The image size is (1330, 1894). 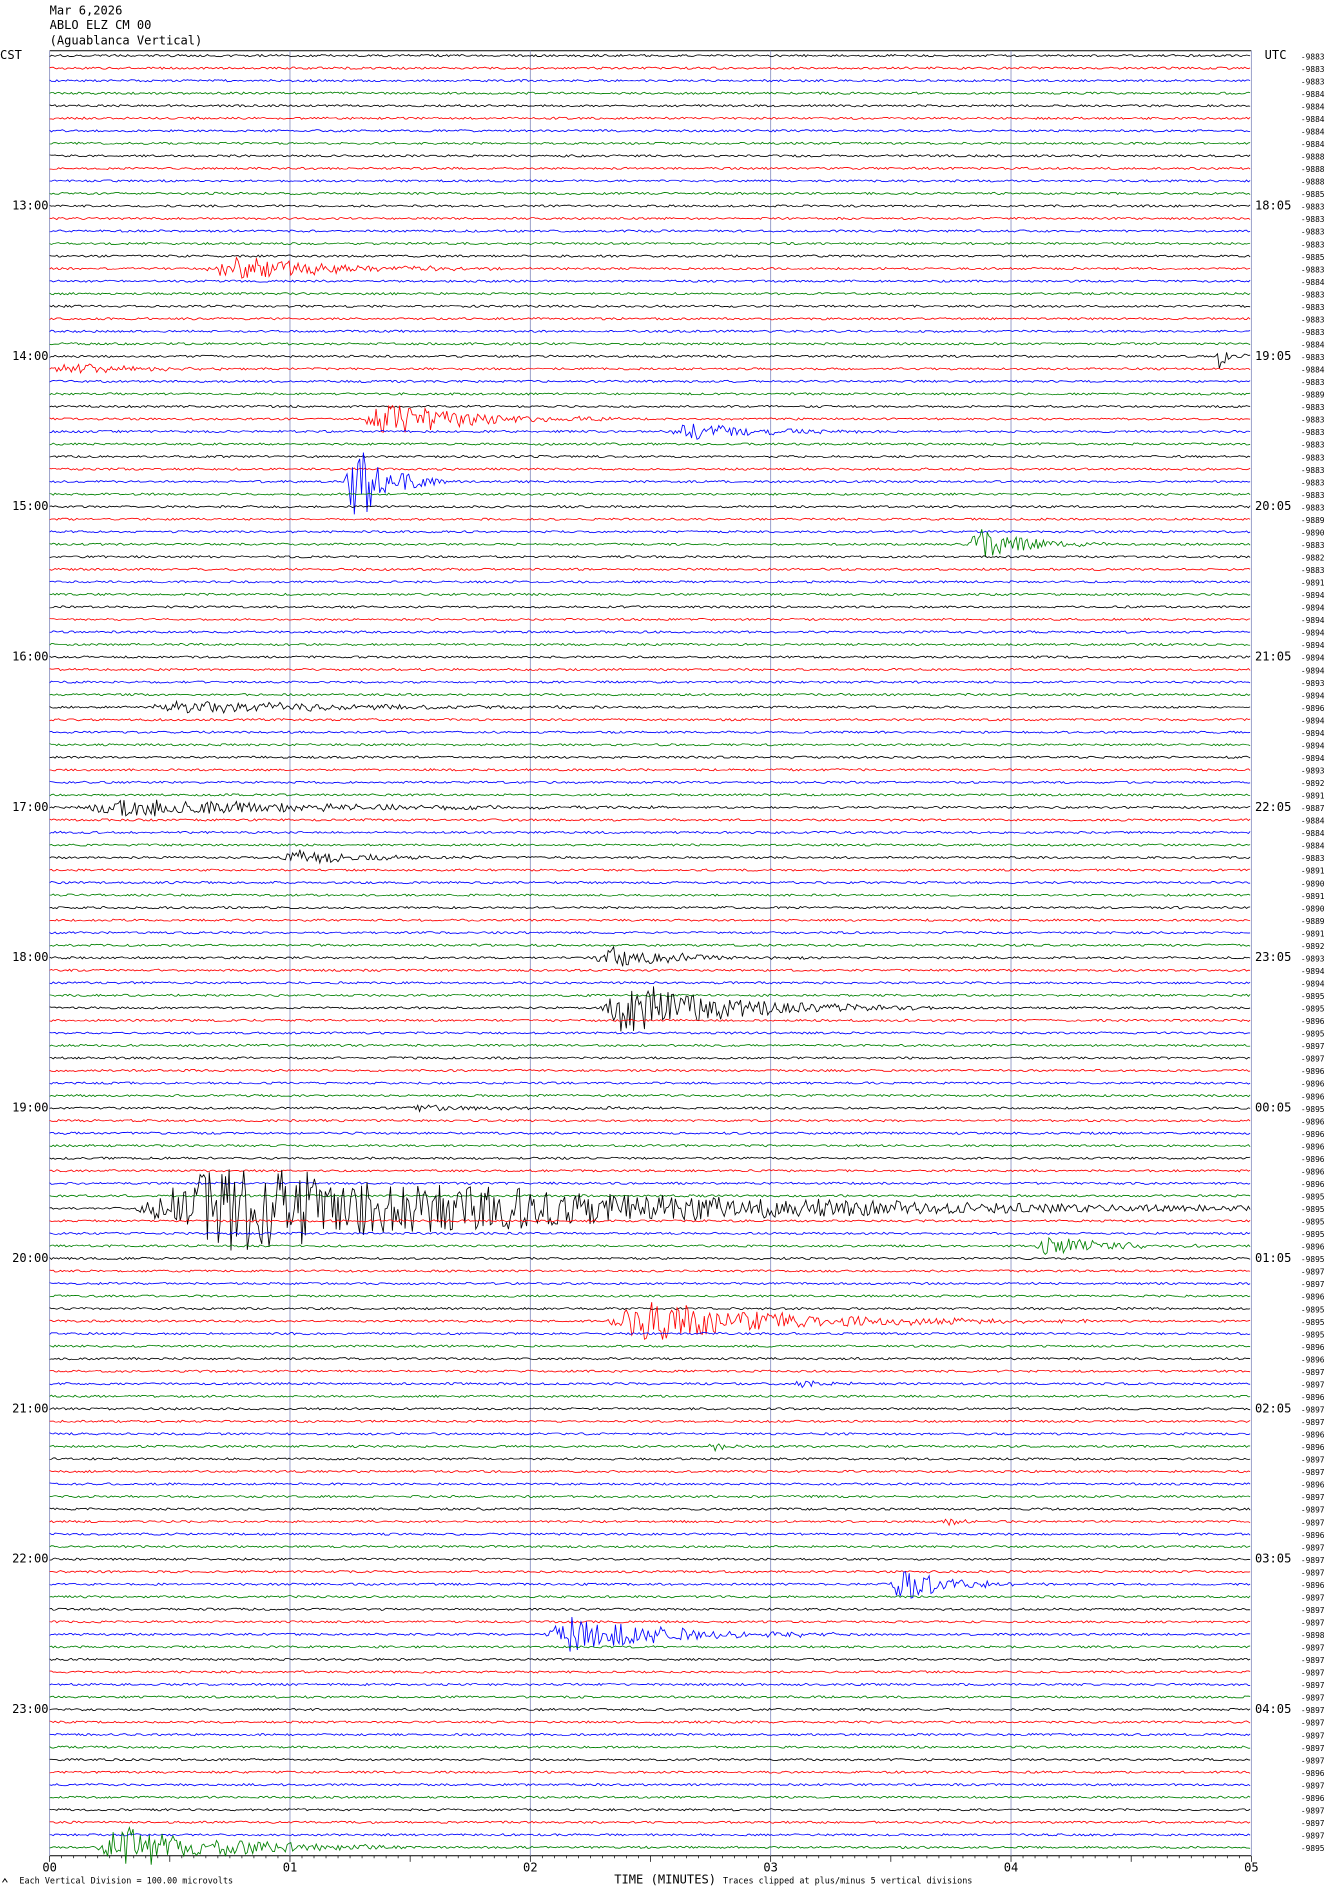 I want to click on right-time: 19:05, so click(x=1273, y=356).